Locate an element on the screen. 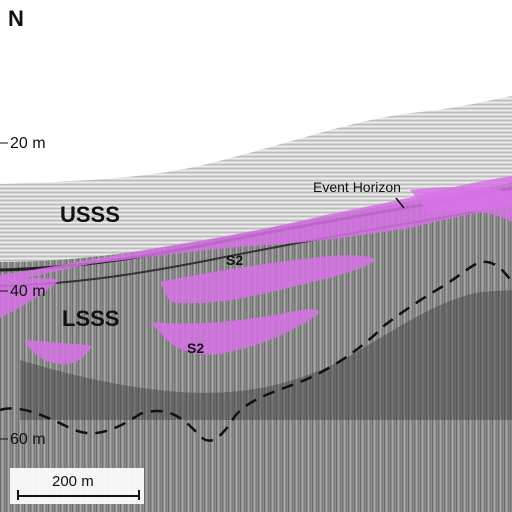 This screenshot has height=512, width=512. scale-bar-label: 200 m is located at coordinates (73, 481).